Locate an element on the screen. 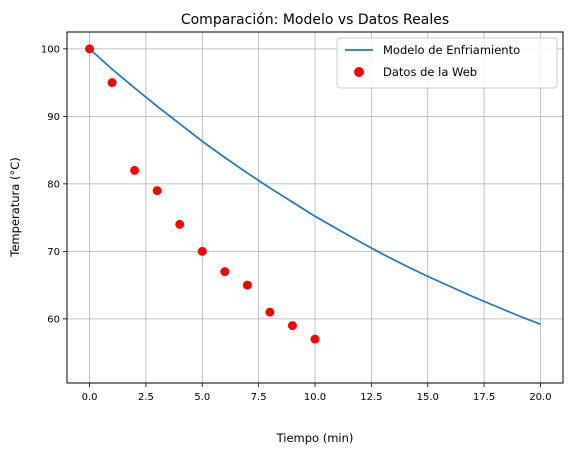 This screenshot has width=571, height=455. x-axis-label: Tiempo (min) is located at coordinates (315, 438).